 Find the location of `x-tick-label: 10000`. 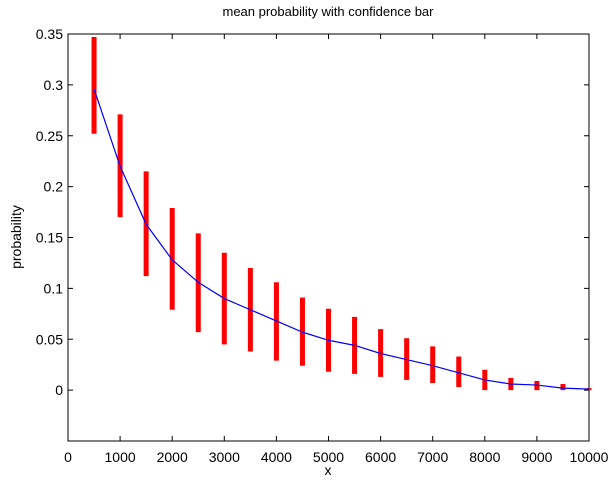

x-tick-label: 10000 is located at coordinates (589, 457).